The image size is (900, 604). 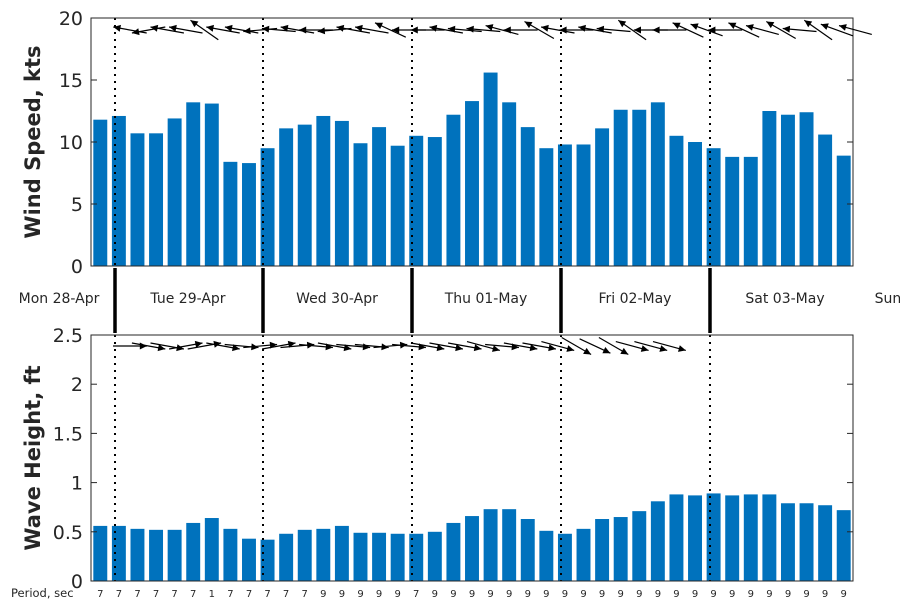 What do you see at coordinates (784, 299) in the screenshot?
I see `day-label: Sat 03-May` at bounding box center [784, 299].